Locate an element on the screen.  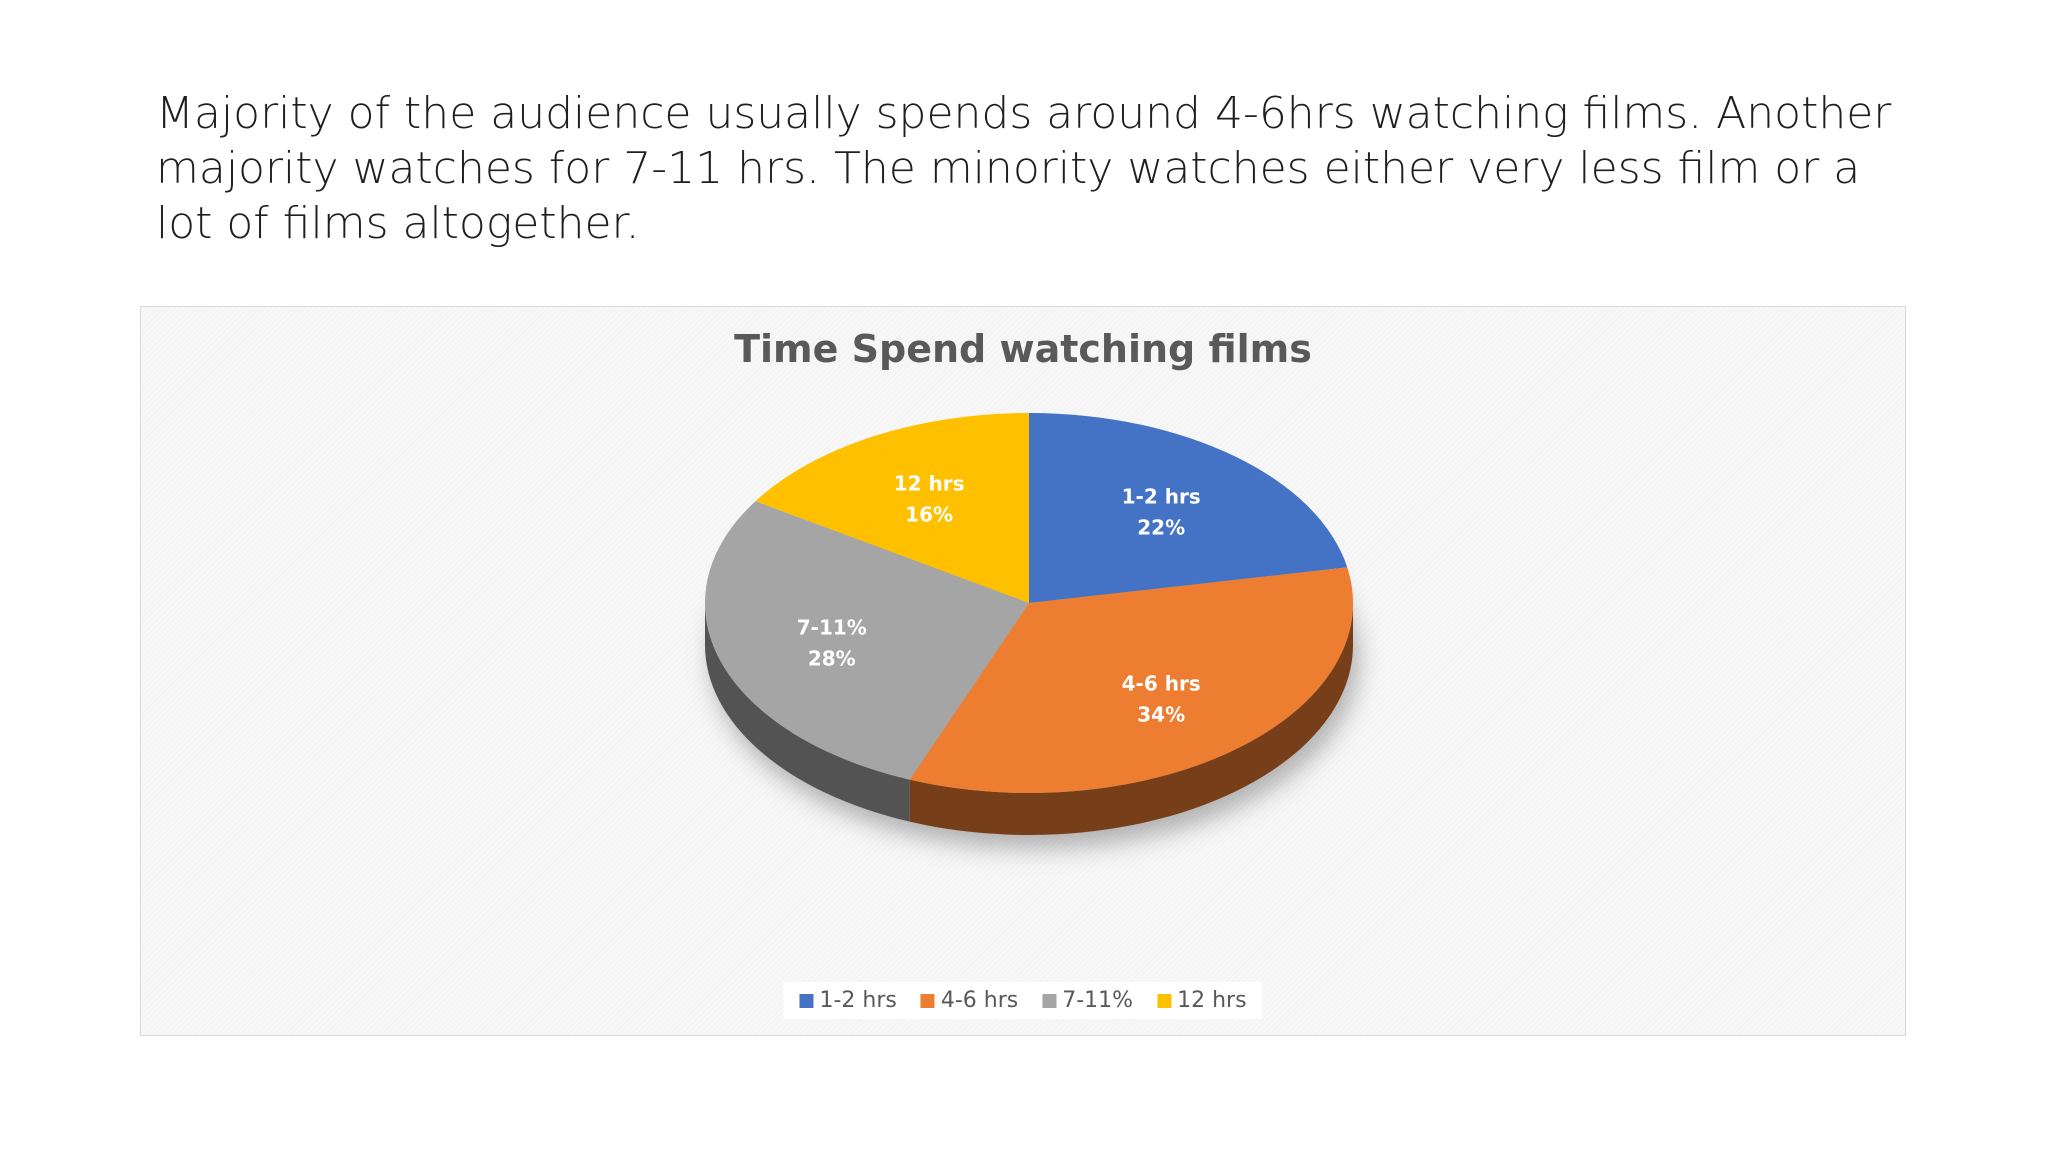
legend-label-3: 7-11% is located at coordinates (1098, 1000).